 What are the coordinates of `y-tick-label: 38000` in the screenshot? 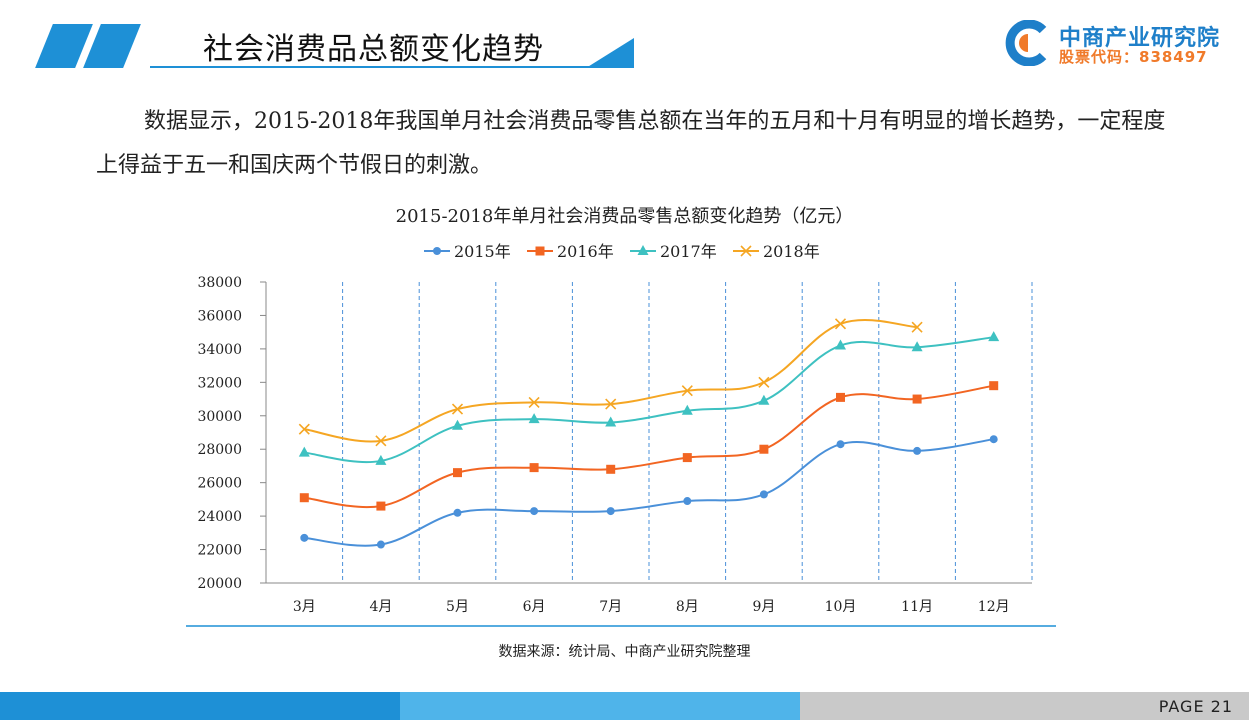 It's located at (219, 283).